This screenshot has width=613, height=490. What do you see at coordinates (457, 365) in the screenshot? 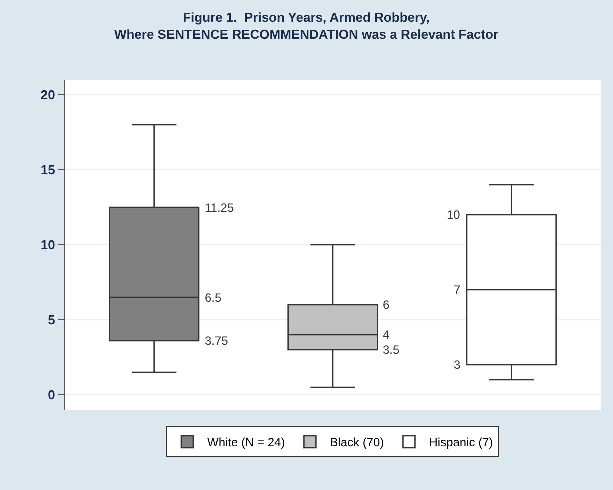
I see `annotation: 3` at bounding box center [457, 365].